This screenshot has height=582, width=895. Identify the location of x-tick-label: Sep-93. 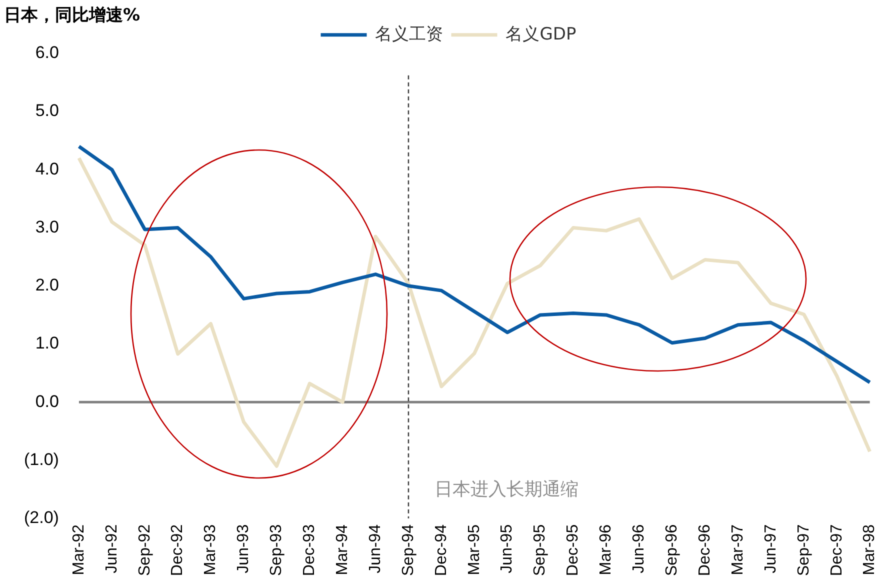
(277, 550).